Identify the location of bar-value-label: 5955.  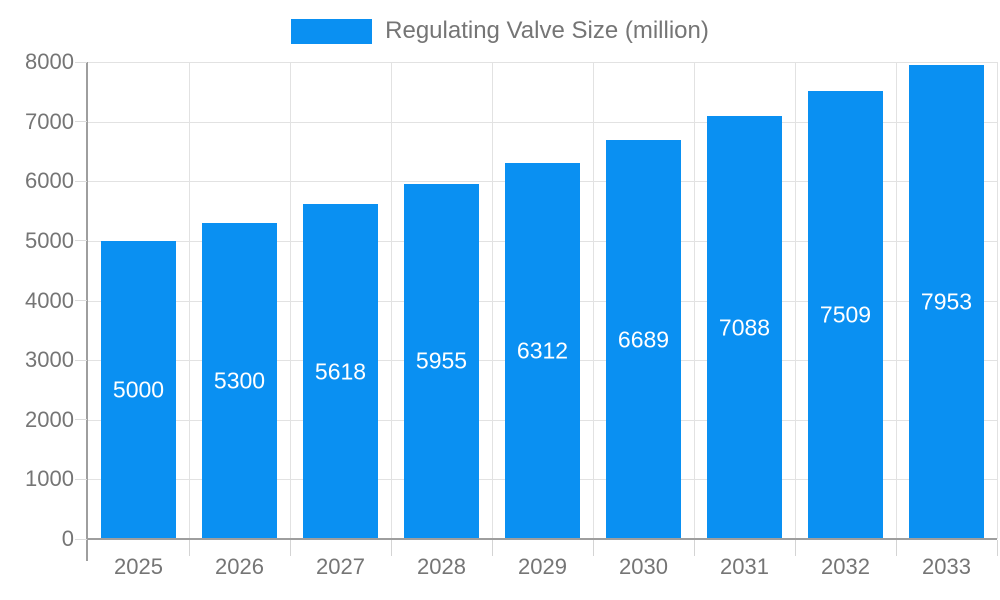
(441, 360).